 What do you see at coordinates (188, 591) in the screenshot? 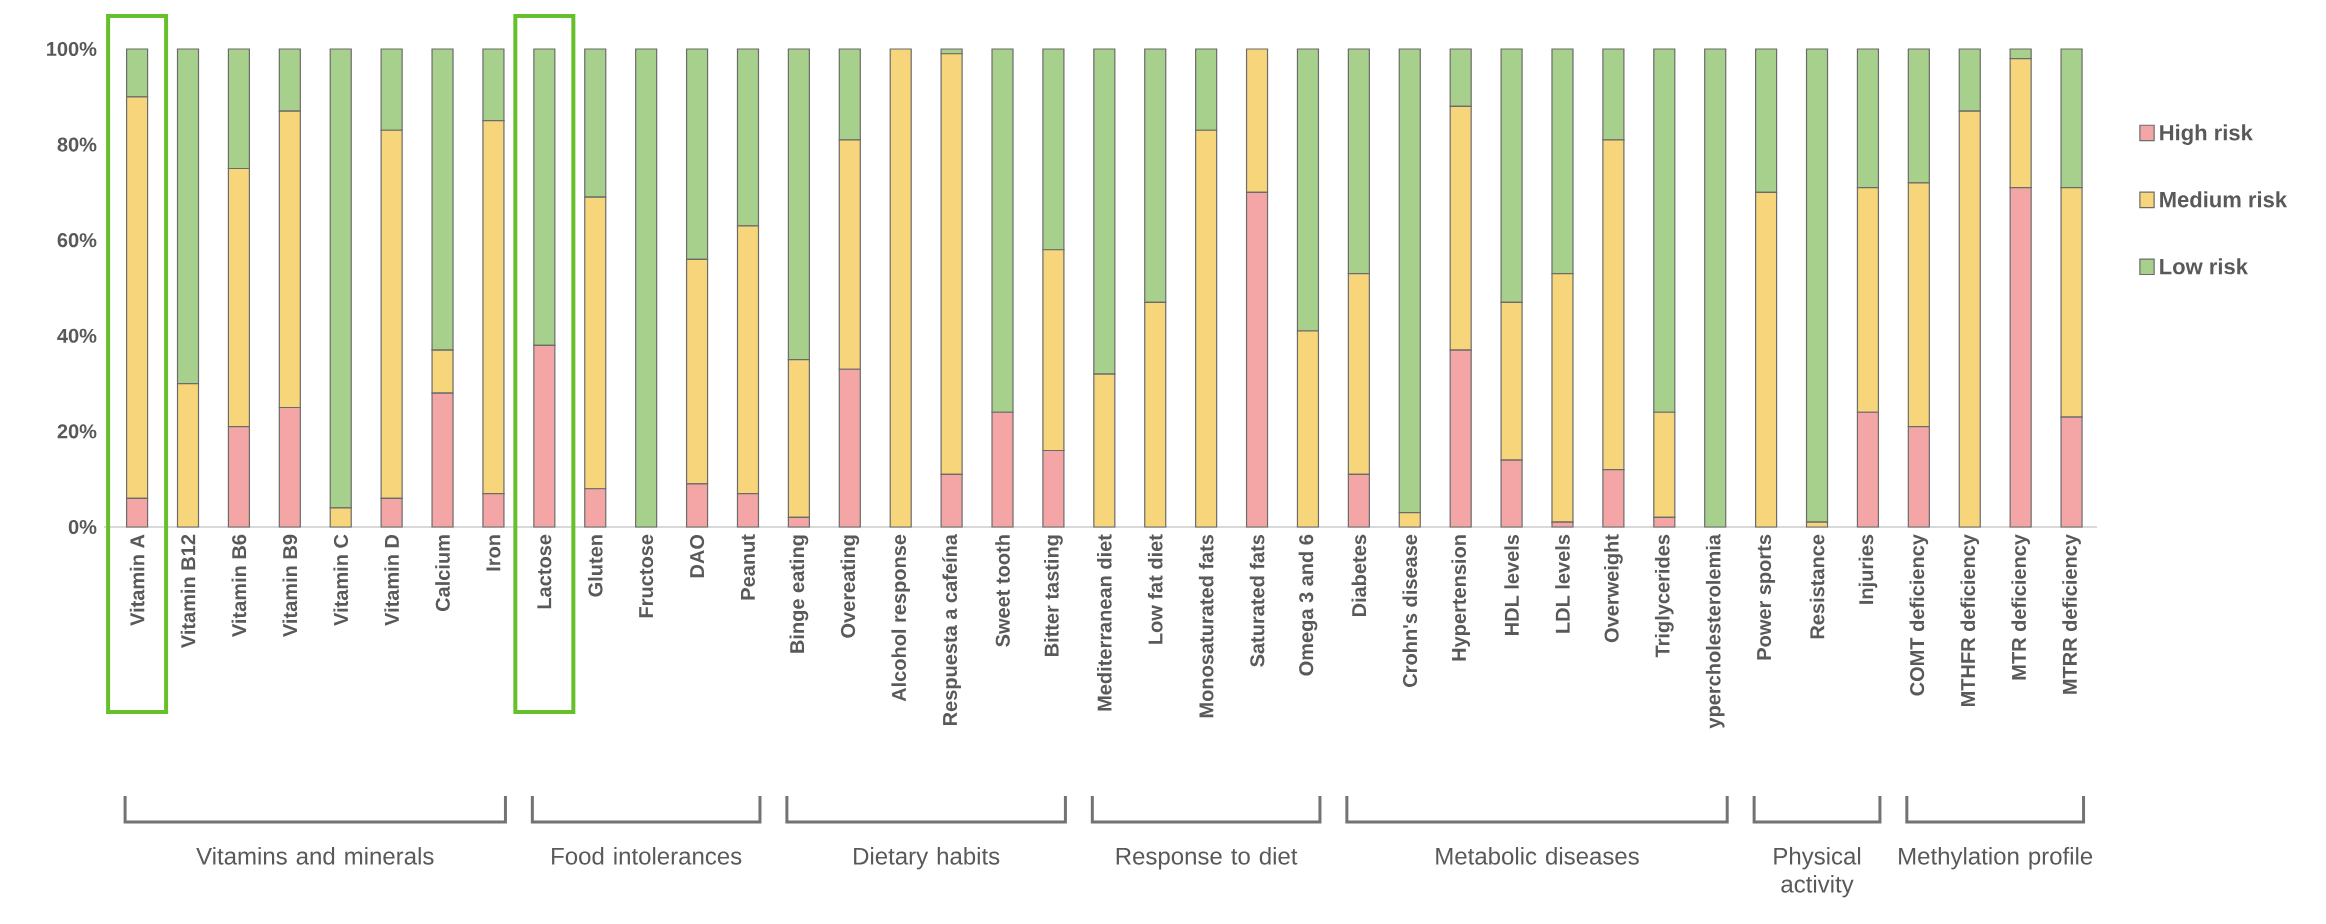
I see `x-tick-label: Vitamin B12` at bounding box center [188, 591].